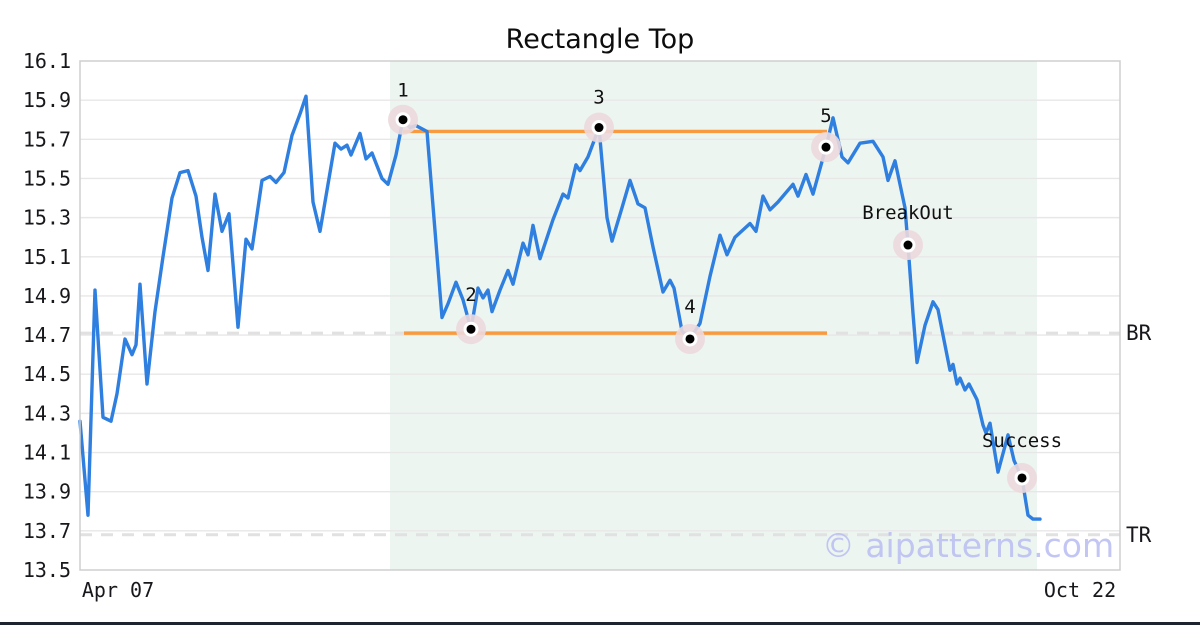 The width and height of the screenshot is (1200, 630). Describe the element at coordinates (1080, 590) in the screenshot. I see `x-tick-label: Oct 22` at that location.